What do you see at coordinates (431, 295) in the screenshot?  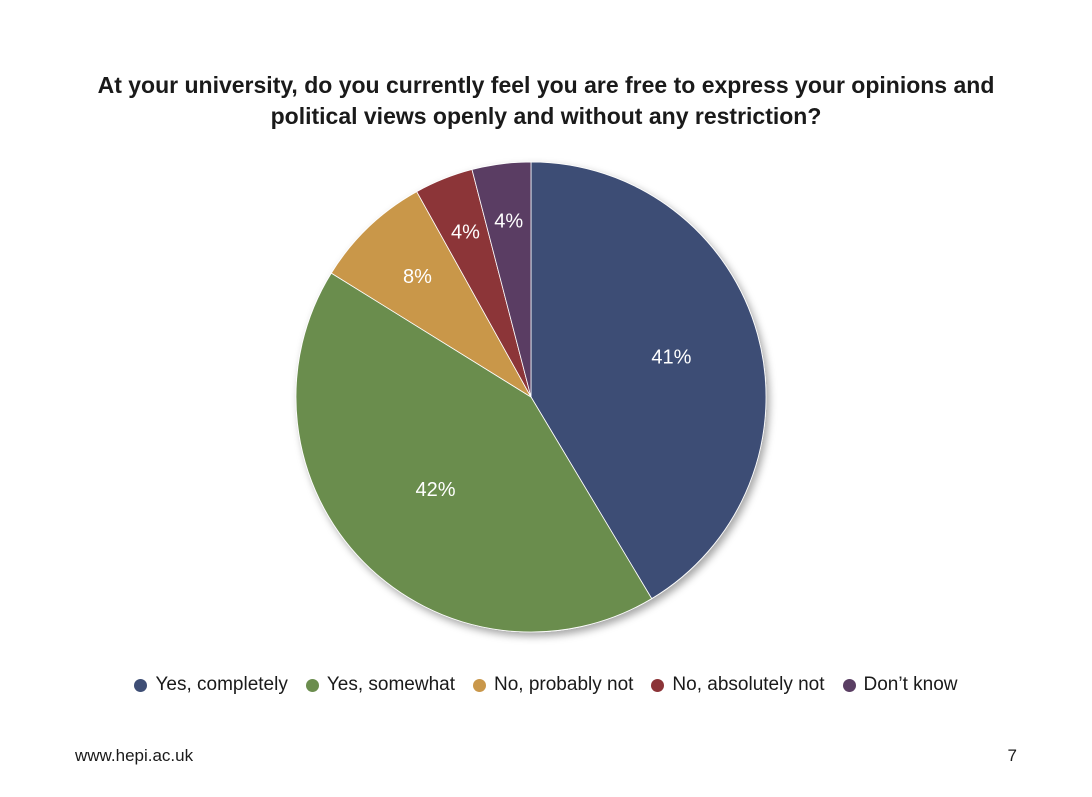 I see `pie-slice-no-probably-not` at bounding box center [431, 295].